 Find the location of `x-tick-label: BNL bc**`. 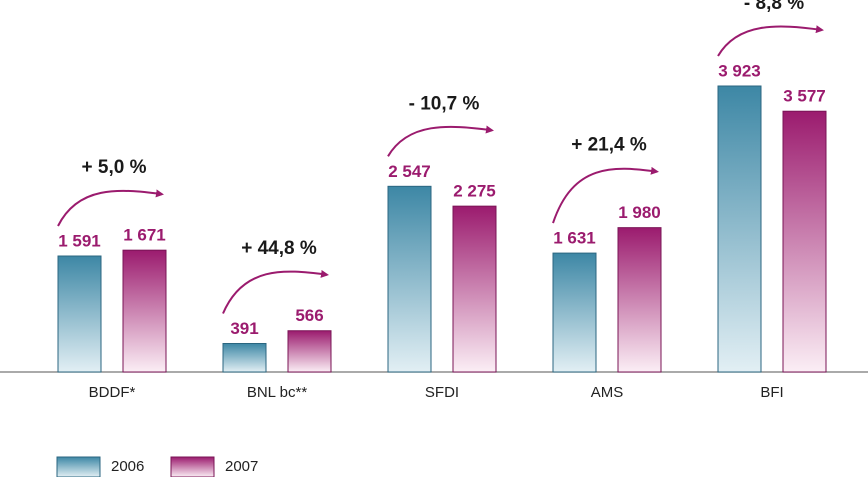

x-tick-label: BNL bc** is located at coordinates (277, 392).